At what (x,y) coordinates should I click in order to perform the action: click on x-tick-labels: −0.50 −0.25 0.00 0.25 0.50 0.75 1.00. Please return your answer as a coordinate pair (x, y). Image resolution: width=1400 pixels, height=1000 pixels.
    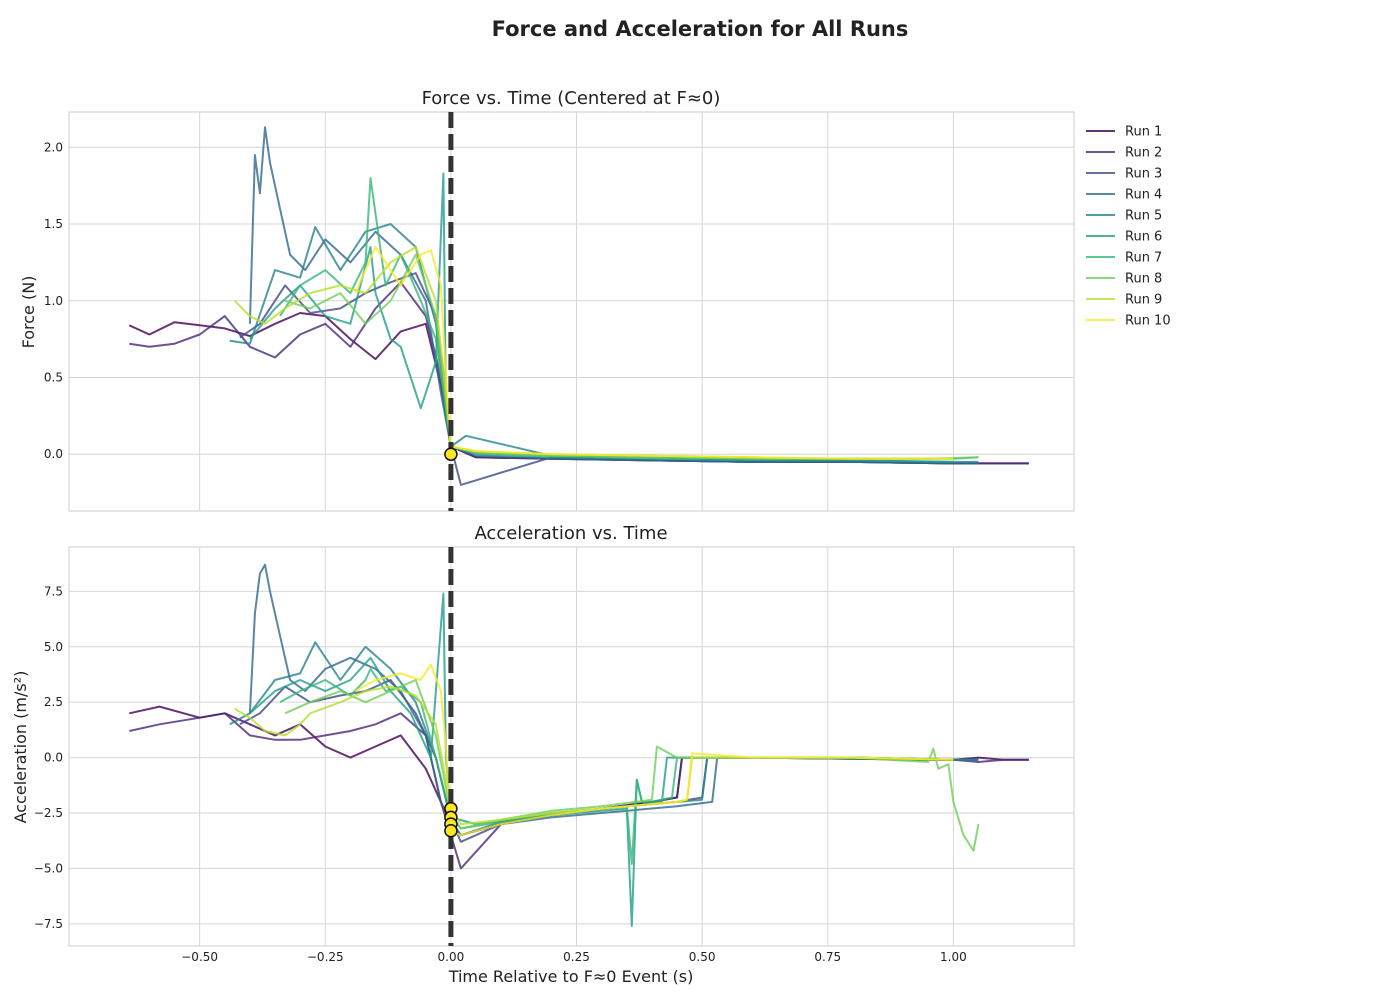
    Looking at the image, I should click on (574, 957).